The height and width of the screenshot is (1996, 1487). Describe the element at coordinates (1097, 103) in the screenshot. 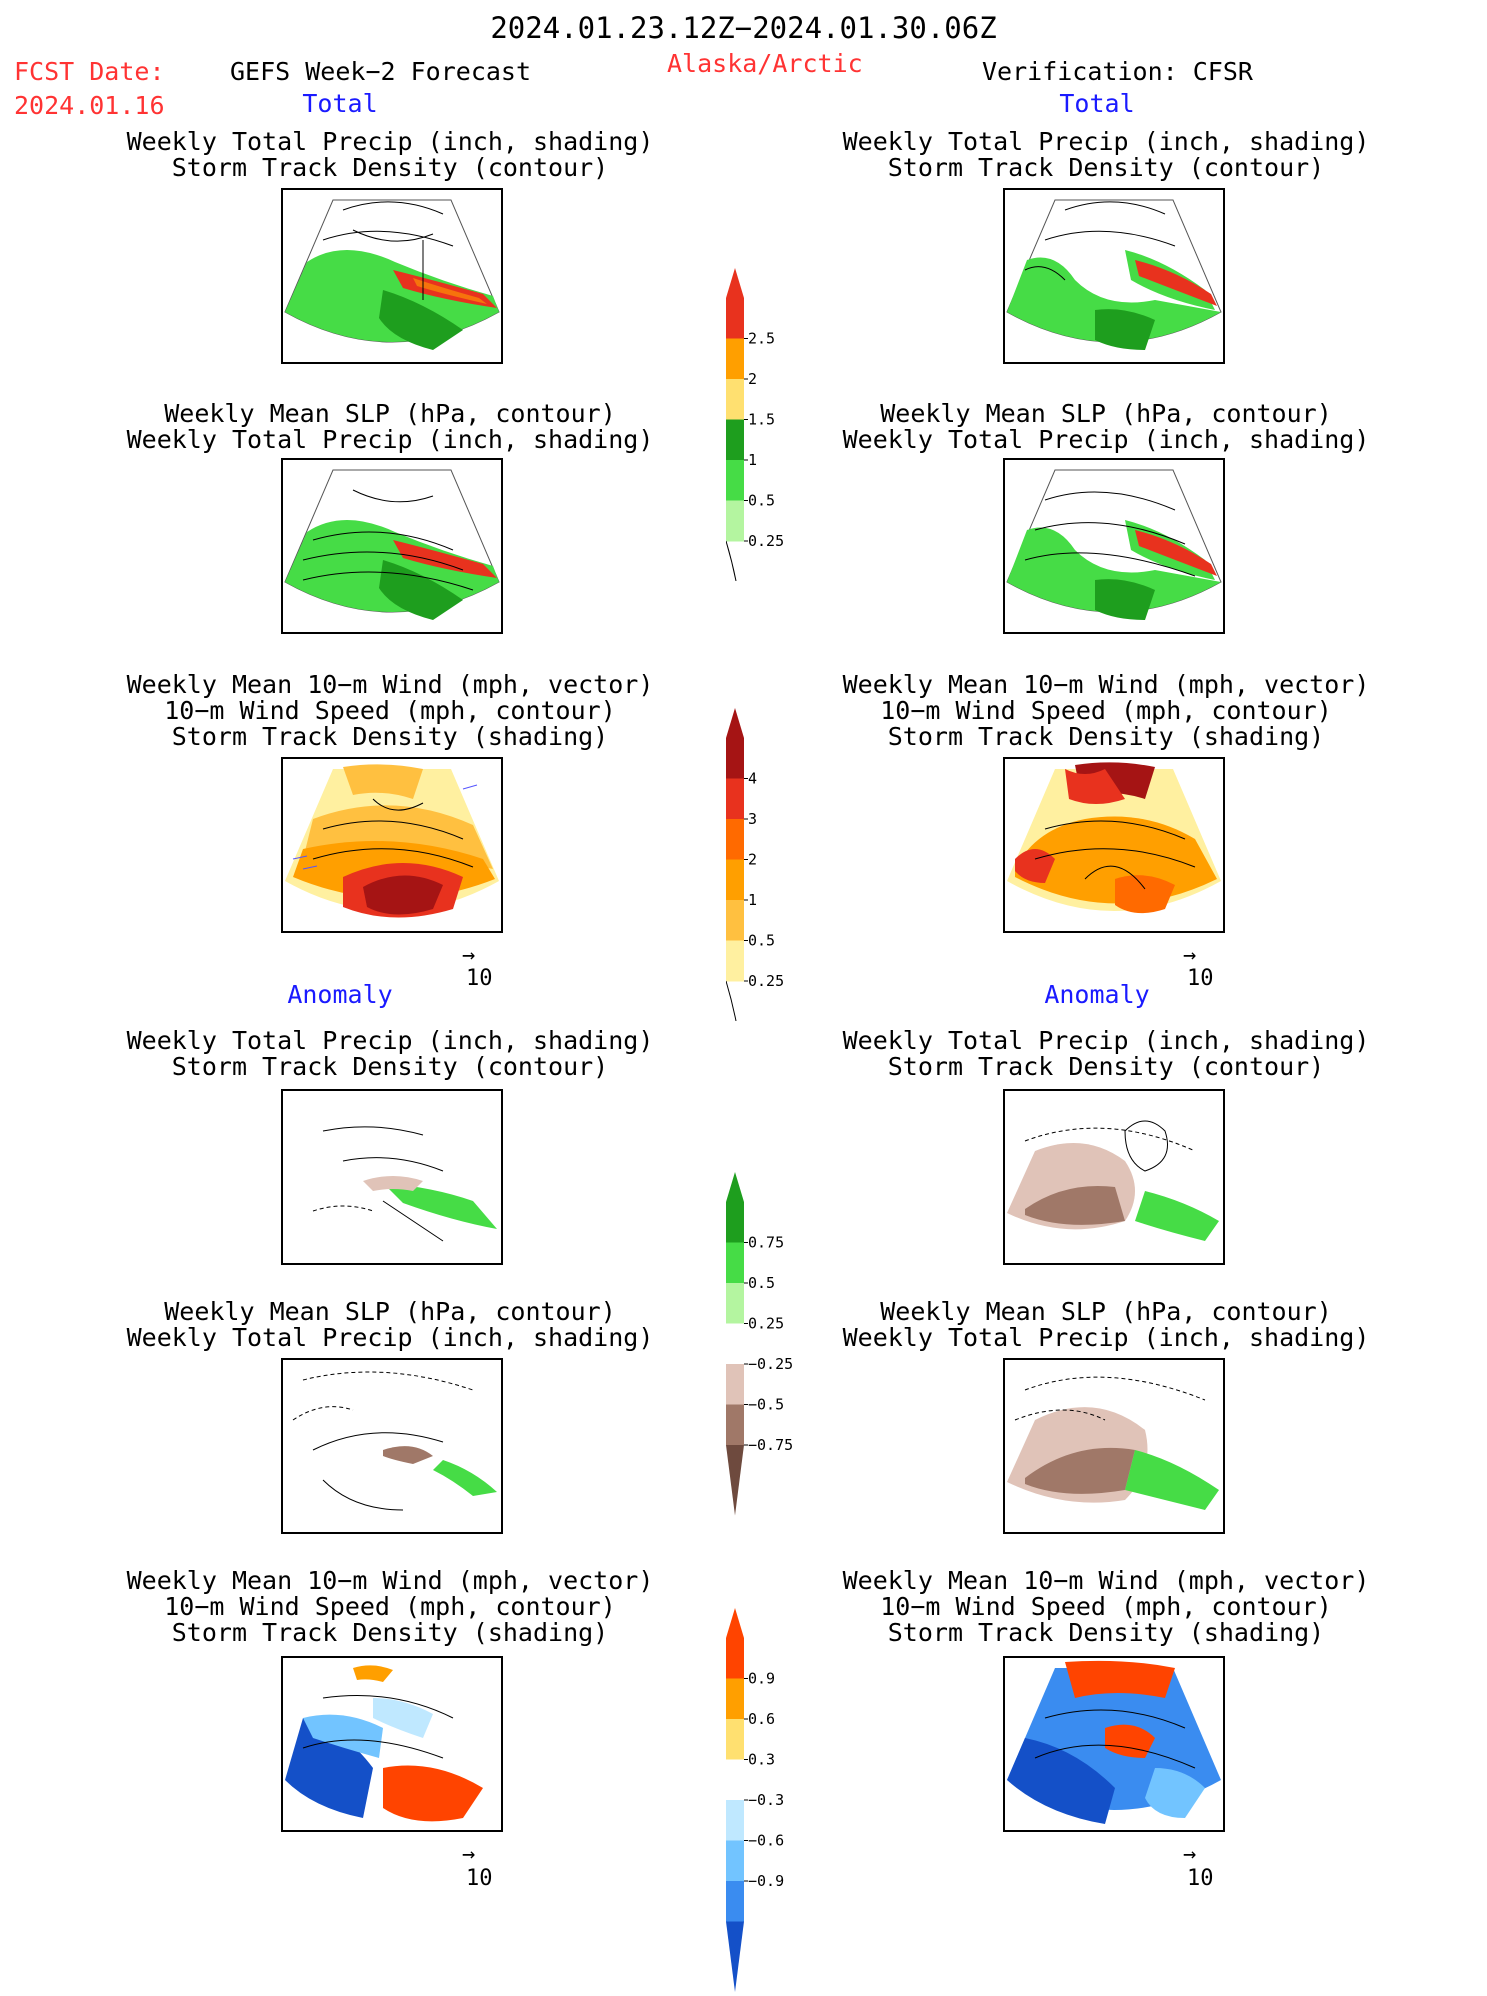

I see `section-total-right: Total` at that location.